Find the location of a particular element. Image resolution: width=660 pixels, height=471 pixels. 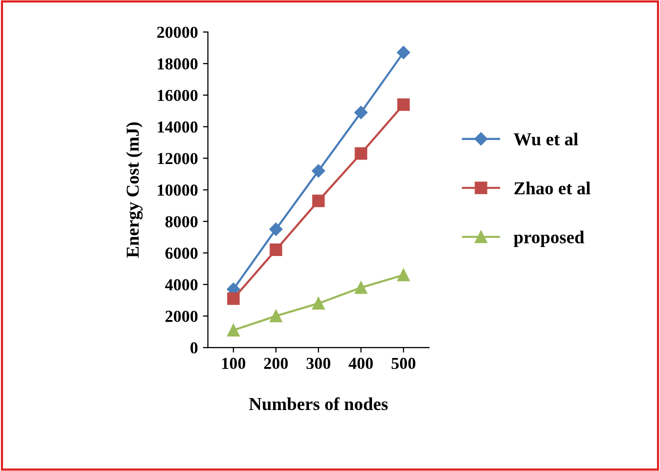

x-tick-label: 500 is located at coordinates (404, 364).